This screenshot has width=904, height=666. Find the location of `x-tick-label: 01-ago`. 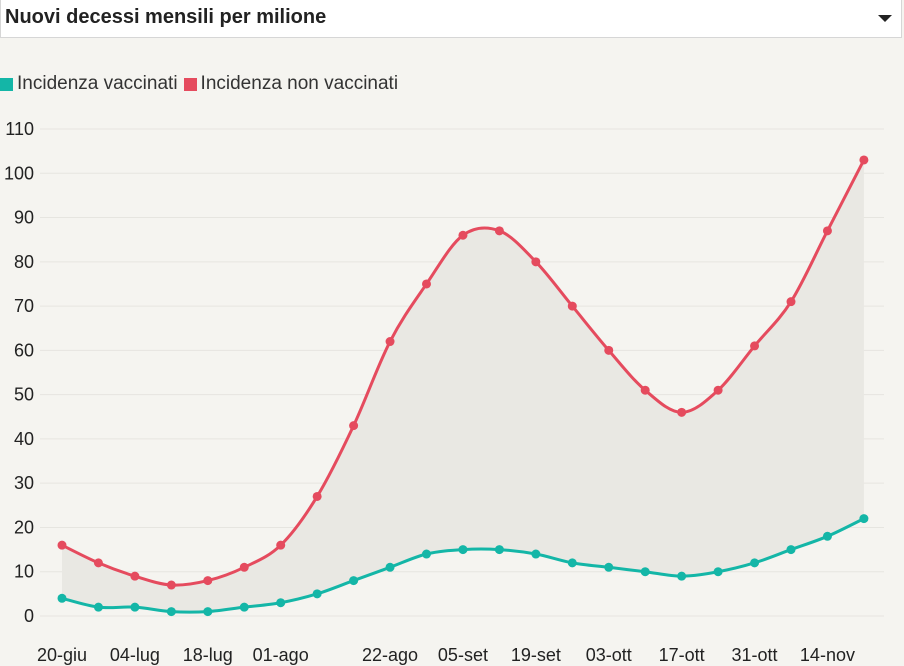

x-tick-label: 01-ago is located at coordinates (281, 655).